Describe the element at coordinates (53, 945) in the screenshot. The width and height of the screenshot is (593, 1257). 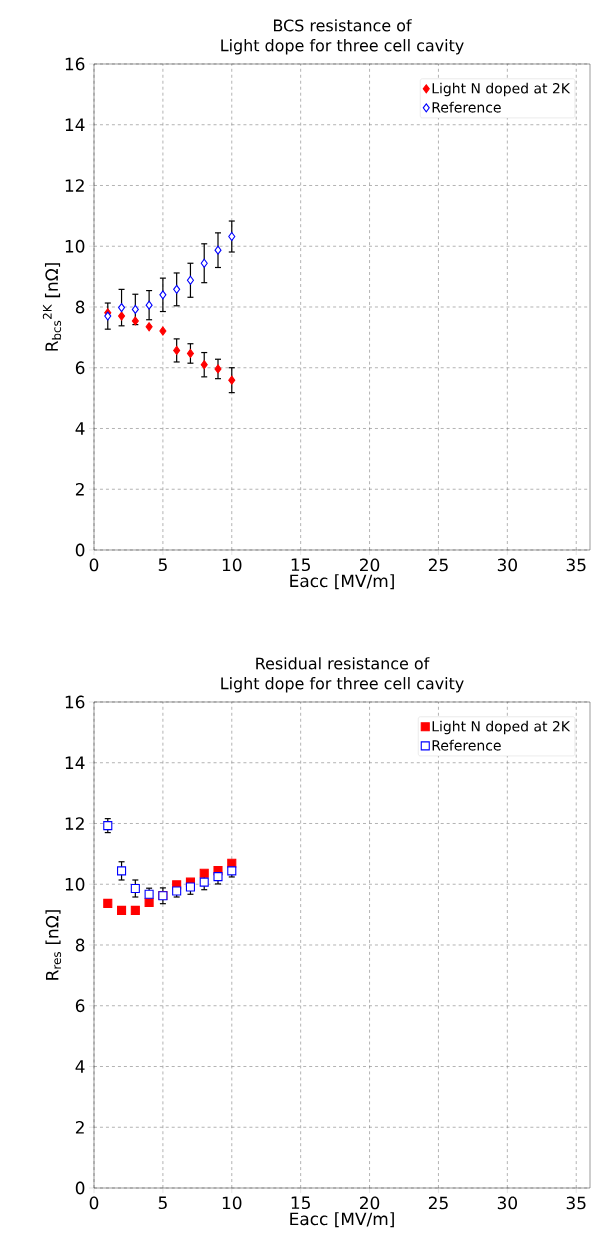
I see `y-axis-title: R$_{res}$ [nΩ]` at that location.